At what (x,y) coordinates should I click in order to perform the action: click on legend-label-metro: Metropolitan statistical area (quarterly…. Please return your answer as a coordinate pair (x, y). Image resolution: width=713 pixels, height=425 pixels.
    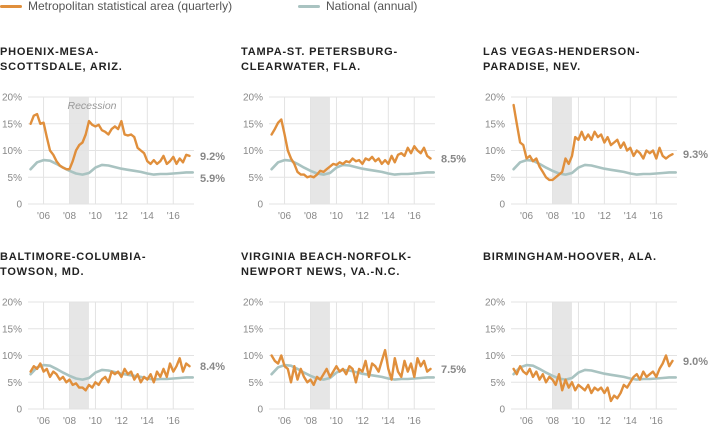
    Looking at the image, I should click on (130, 6).